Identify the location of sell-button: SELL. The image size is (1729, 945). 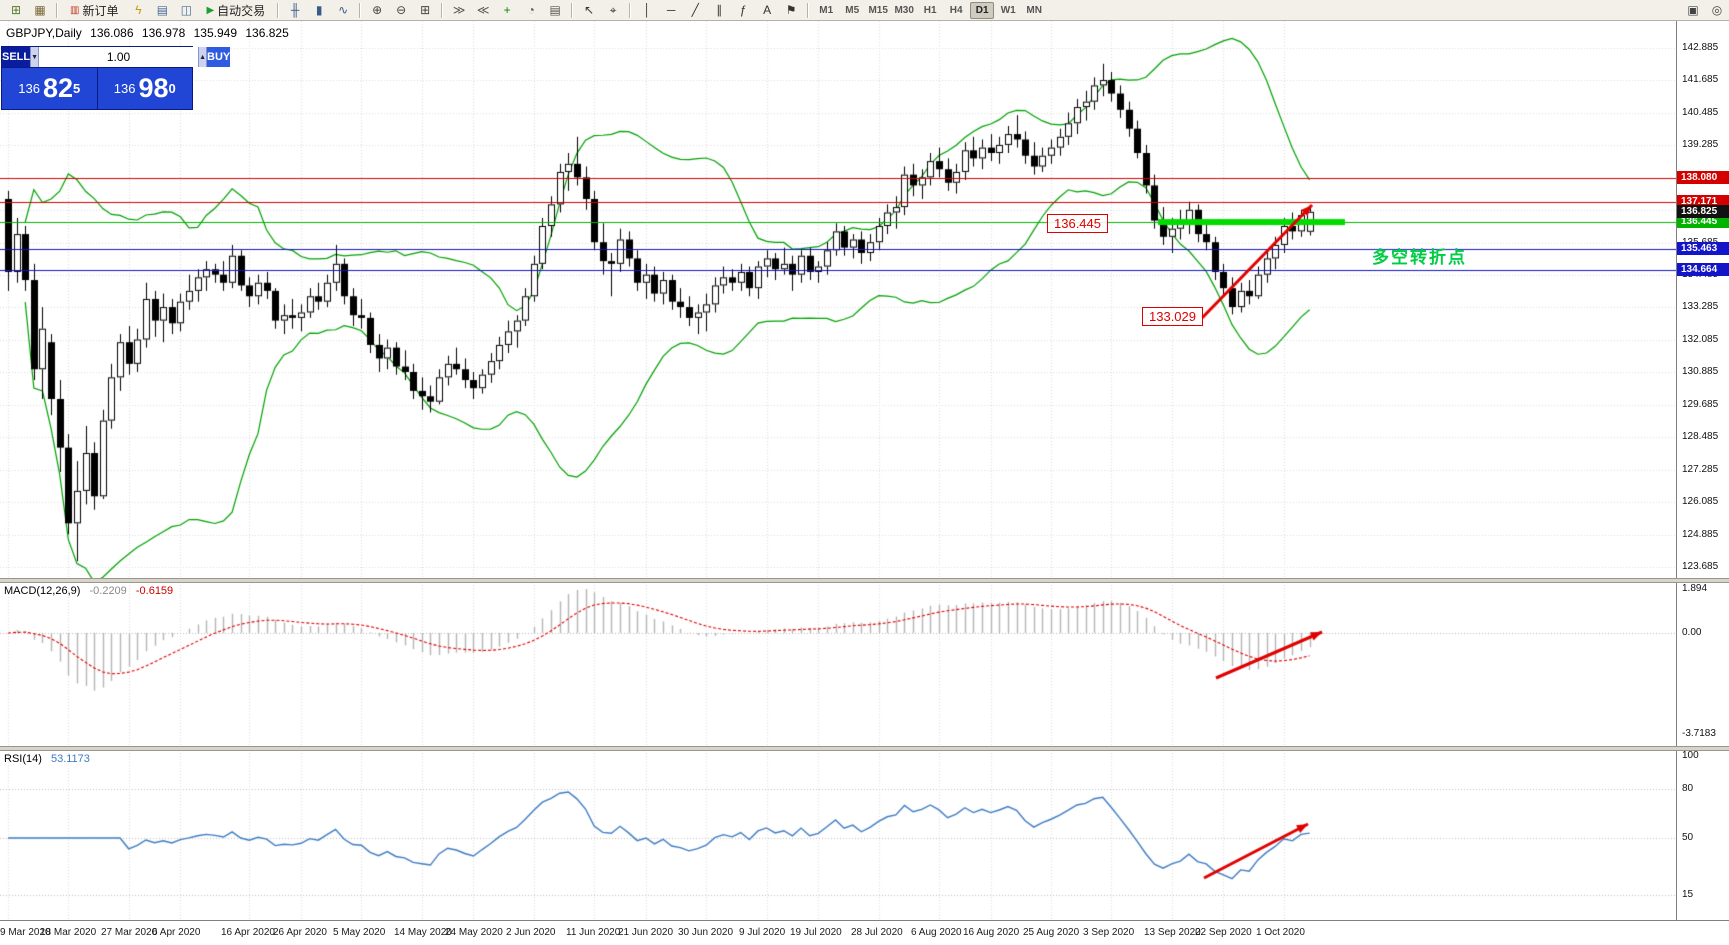
(16, 57).